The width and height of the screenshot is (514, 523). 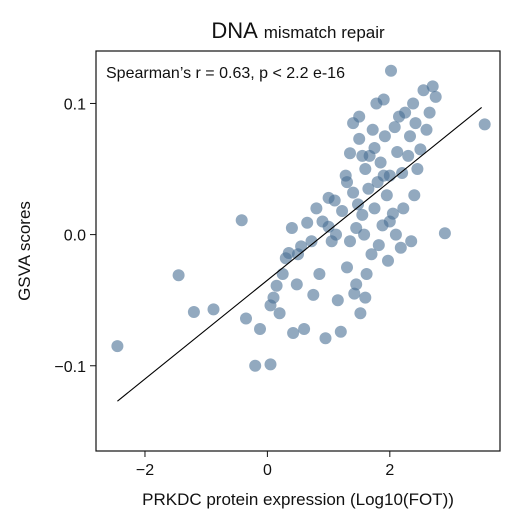 What do you see at coordinates (24, 251) in the screenshot?
I see `y-axis-label: GSVA scores` at bounding box center [24, 251].